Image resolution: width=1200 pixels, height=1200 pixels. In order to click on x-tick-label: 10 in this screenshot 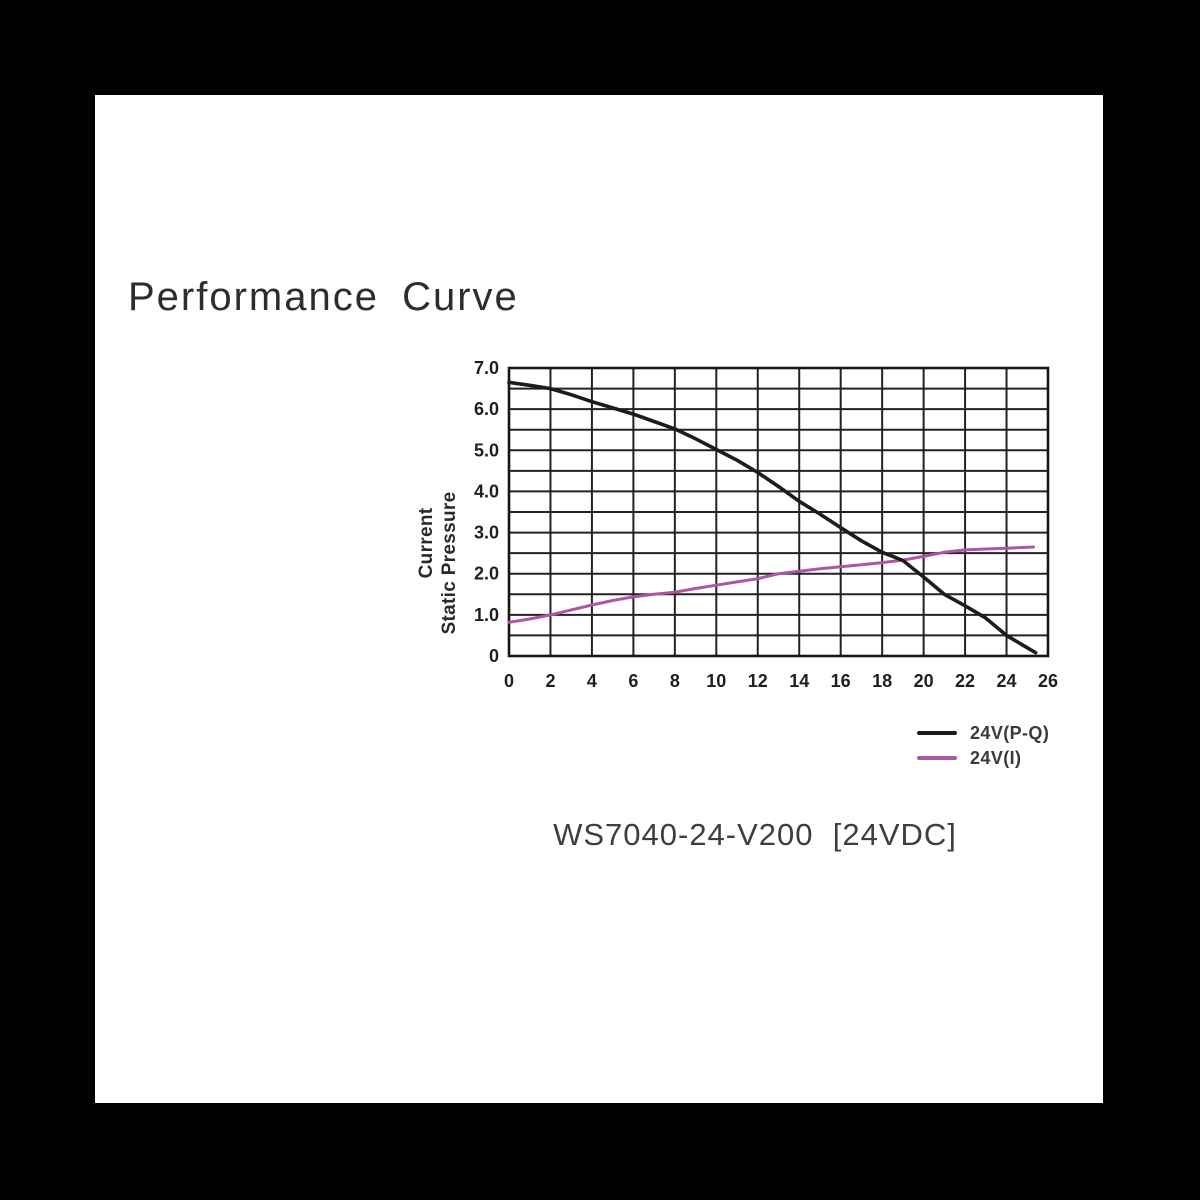, I will do `click(716, 681)`.